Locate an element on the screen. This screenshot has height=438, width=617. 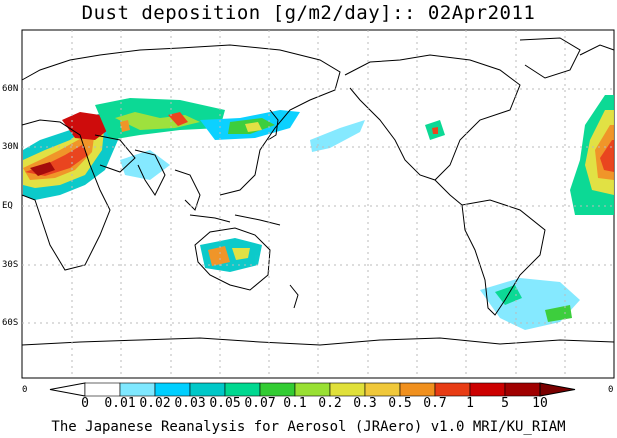
corner-zero-right: 0 is located at coordinates (611, 390).